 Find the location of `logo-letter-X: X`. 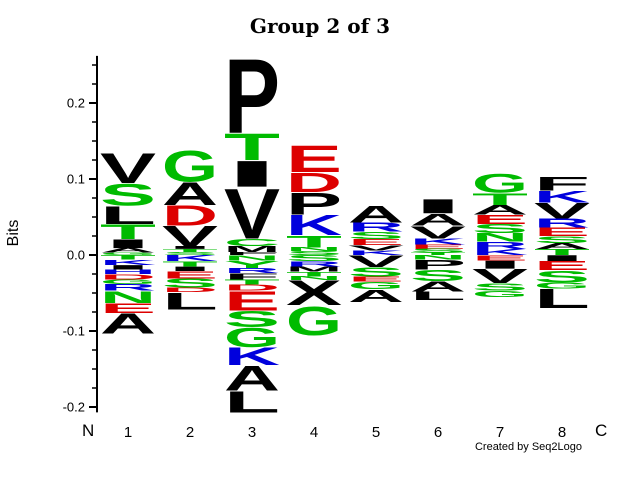

logo-letter-X: X is located at coordinates (314, 293).